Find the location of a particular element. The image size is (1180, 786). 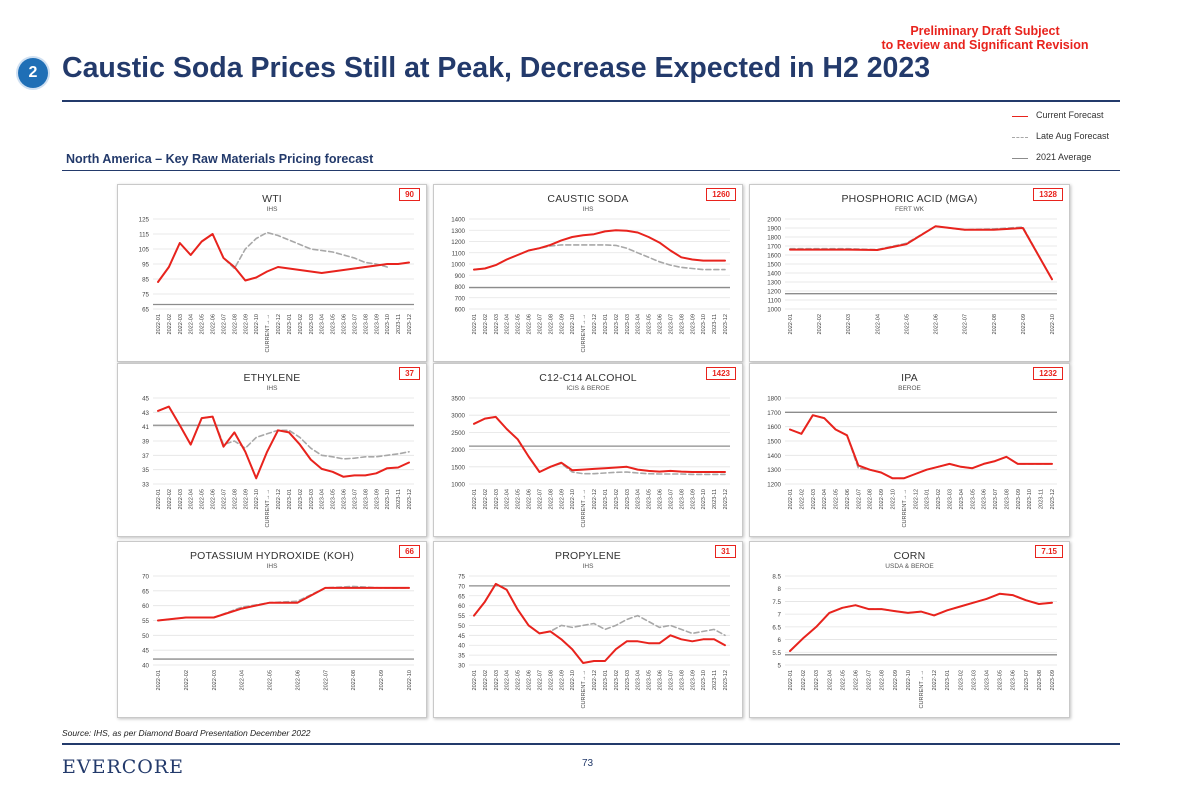

y-tick-label: 65 is located at coordinates (145, 310).